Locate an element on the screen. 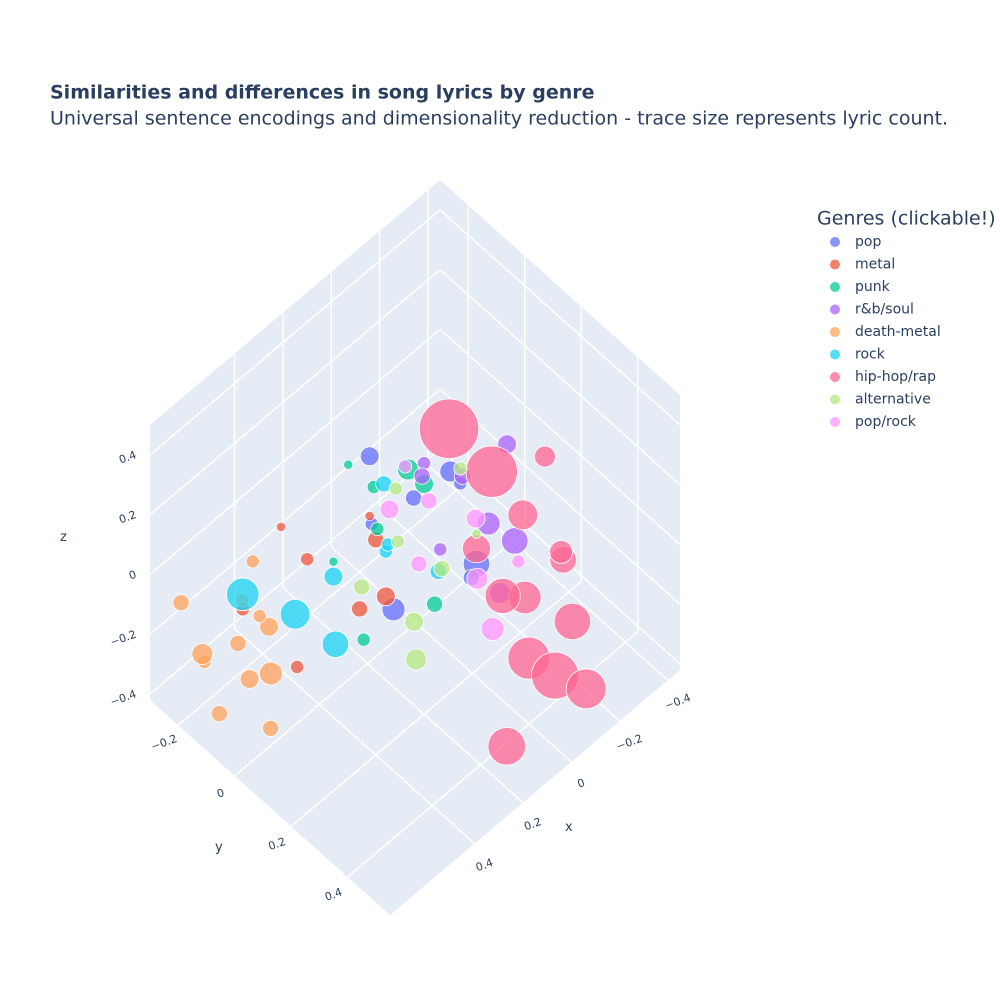  back-pane is located at coordinates (560, 425).